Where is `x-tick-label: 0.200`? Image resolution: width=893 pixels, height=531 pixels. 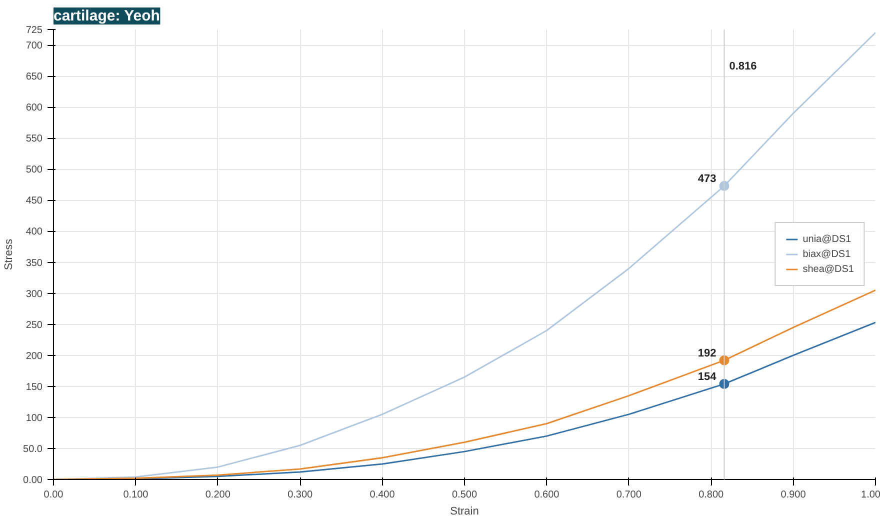 x-tick-label: 0.200 is located at coordinates (218, 495).